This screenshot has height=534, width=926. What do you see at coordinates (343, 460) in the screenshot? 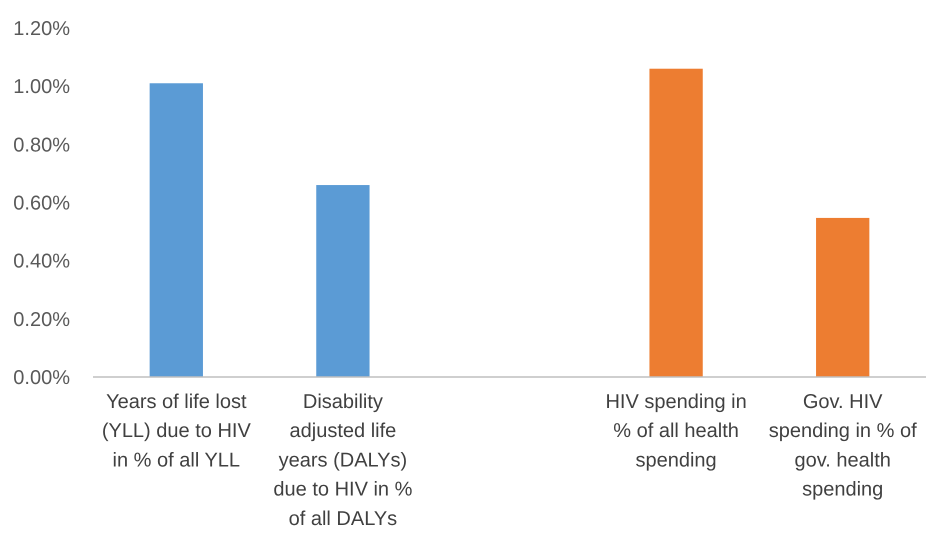
I see `x-tick-label: Disability adjusted life years (DALYs) due to HIV in % of all DALYs` at bounding box center [343, 460].